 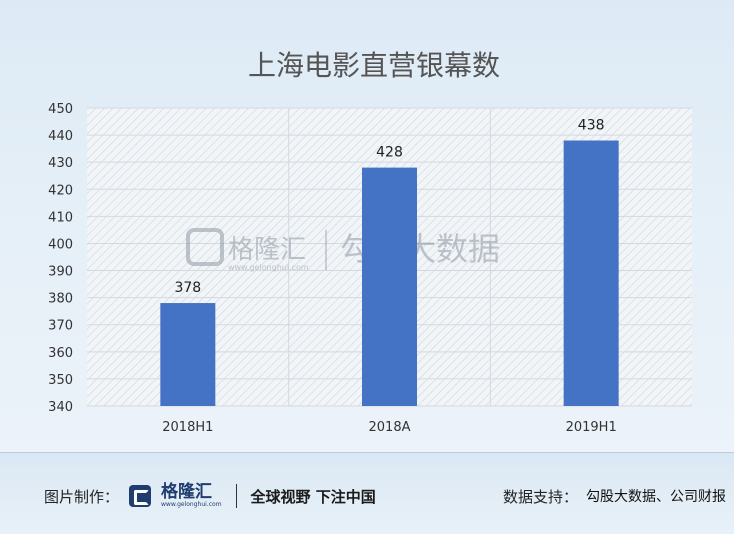 I want to click on y-tick-label: 360, so click(x=60, y=353).